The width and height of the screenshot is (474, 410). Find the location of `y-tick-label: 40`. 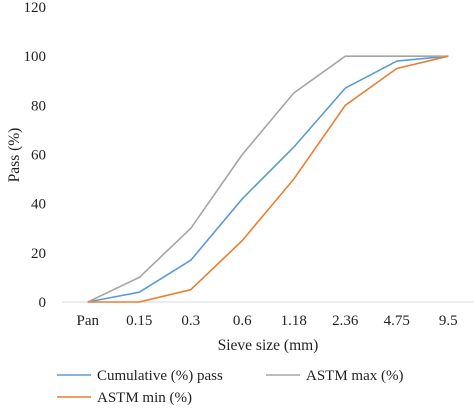

y-tick-label: 40 is located at coordinates (38, 205).